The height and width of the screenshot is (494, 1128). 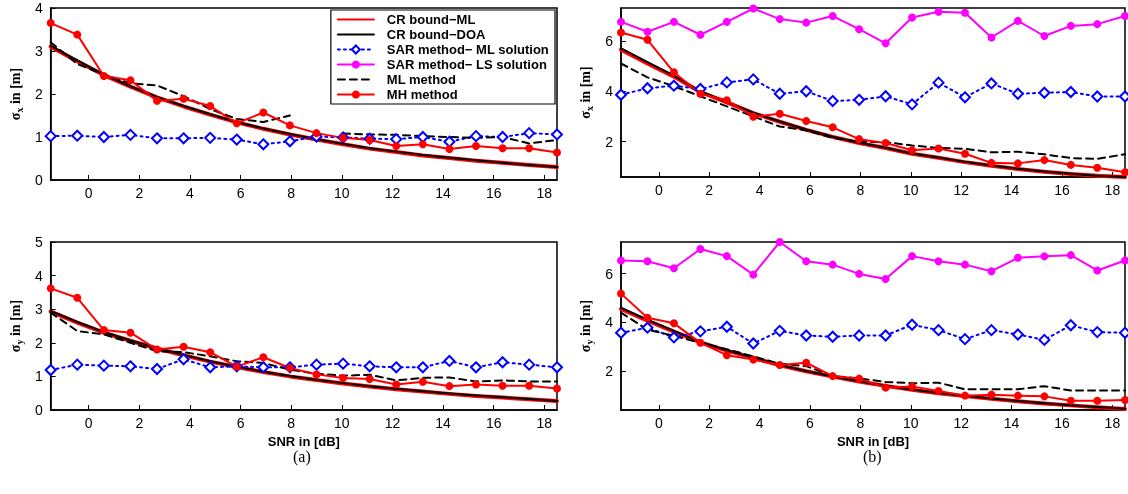 I want to click on legend-label: CR bound−ML, so click(x=431, y=19).